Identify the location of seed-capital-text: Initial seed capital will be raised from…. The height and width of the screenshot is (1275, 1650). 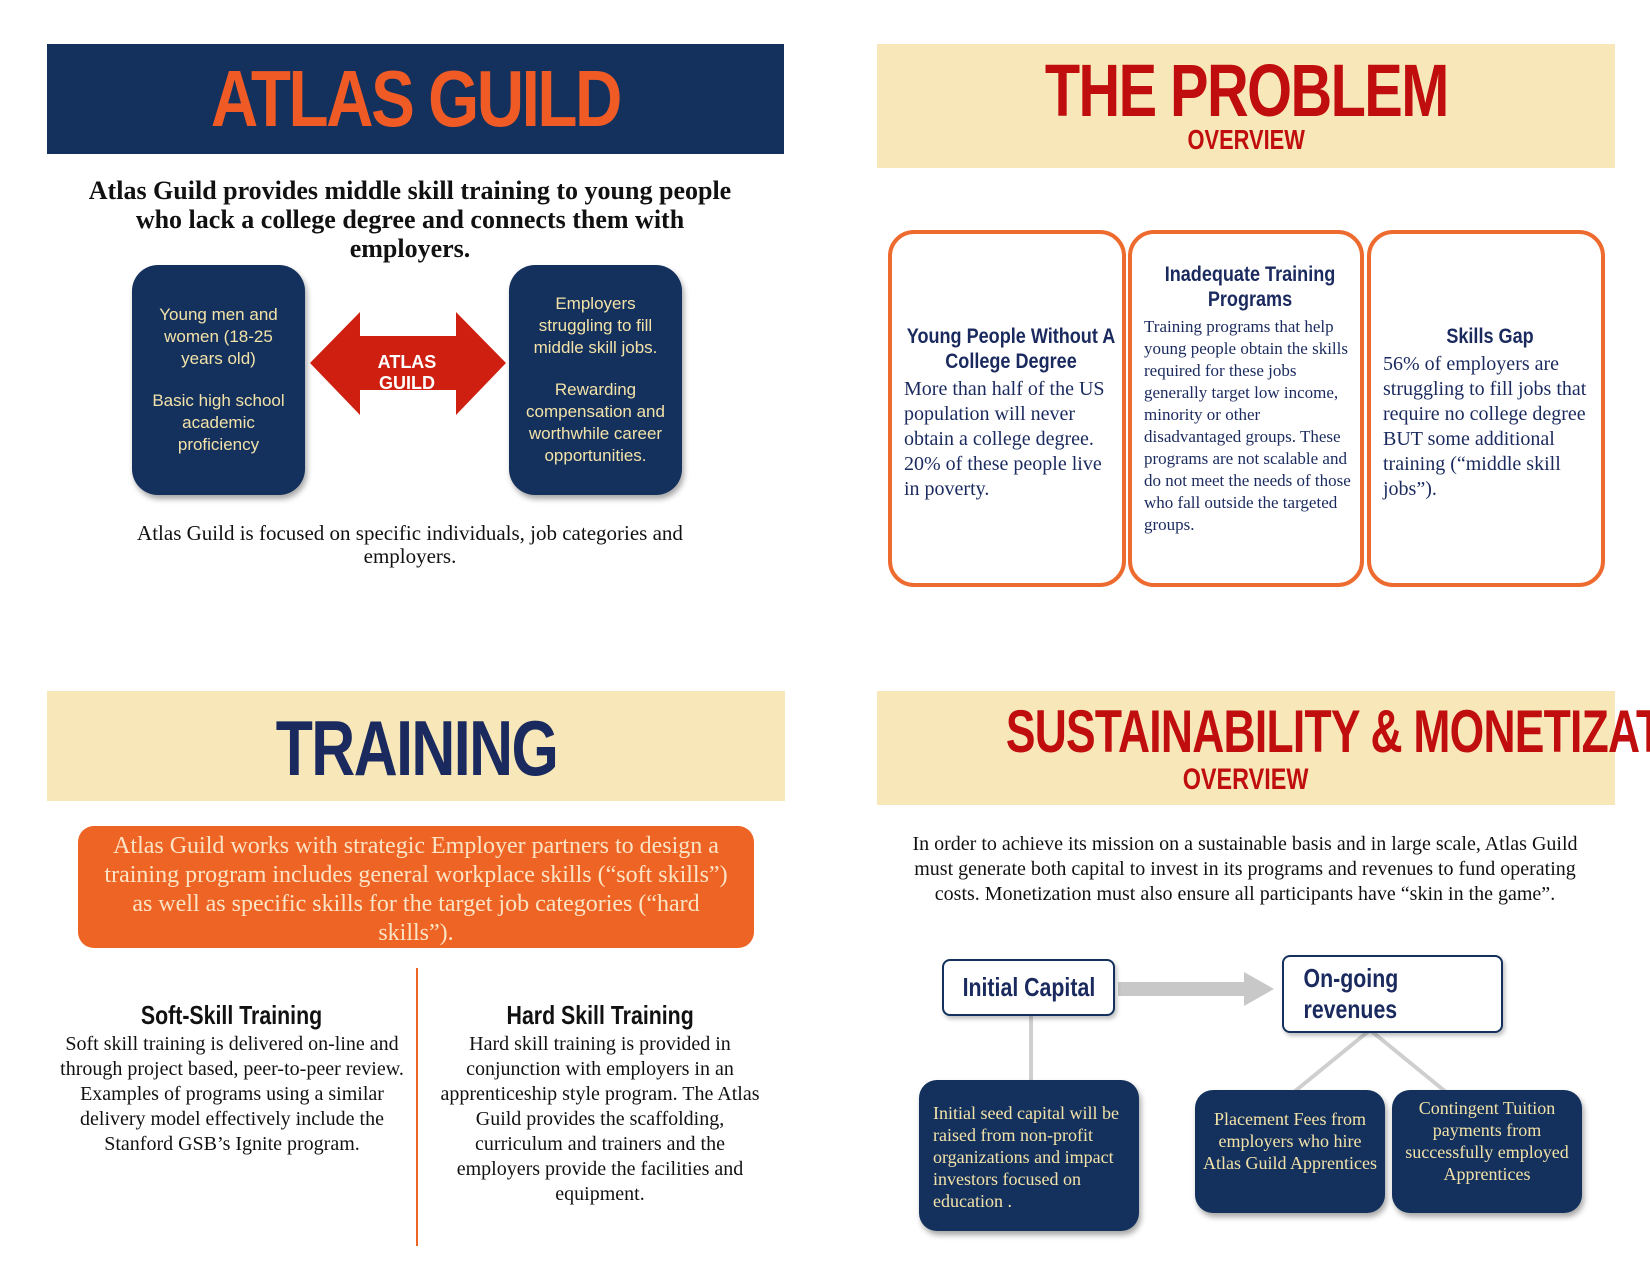
(1026, 1157).